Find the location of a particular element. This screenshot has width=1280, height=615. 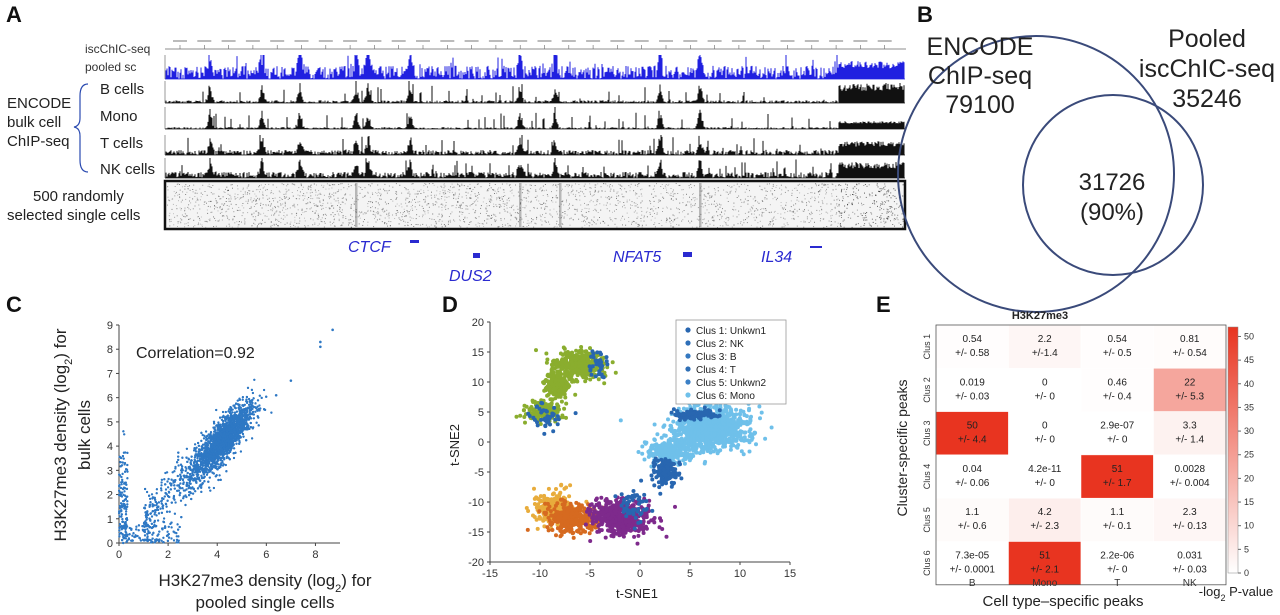

track-label-top1: iscChIC-seq is located at coordinates (117, 49).